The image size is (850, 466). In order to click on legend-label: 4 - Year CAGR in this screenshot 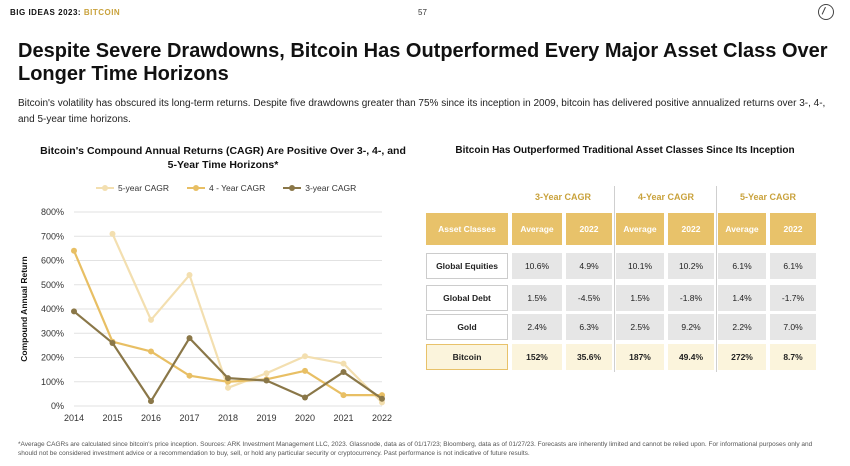, I will do `click(237, 188)`.